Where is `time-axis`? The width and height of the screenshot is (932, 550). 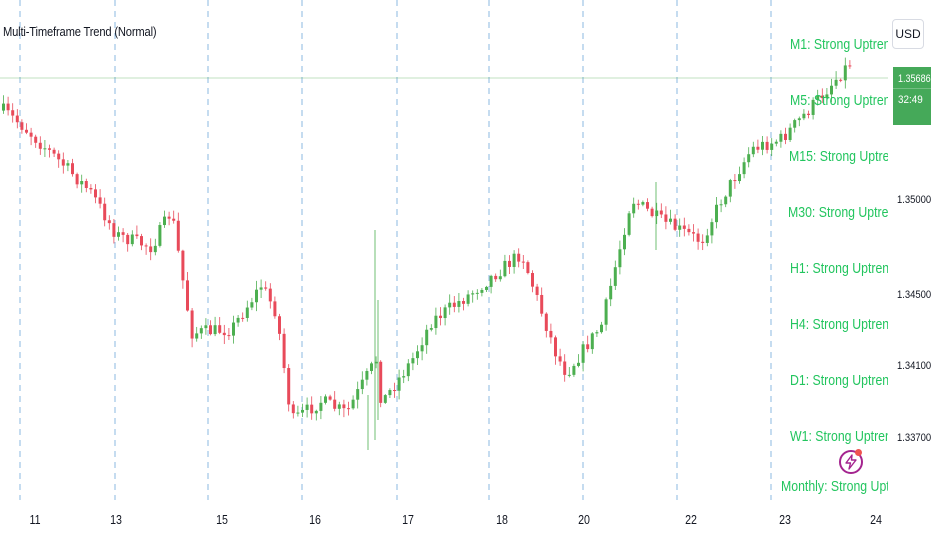
time-axis is located at coordinates (466, 525).